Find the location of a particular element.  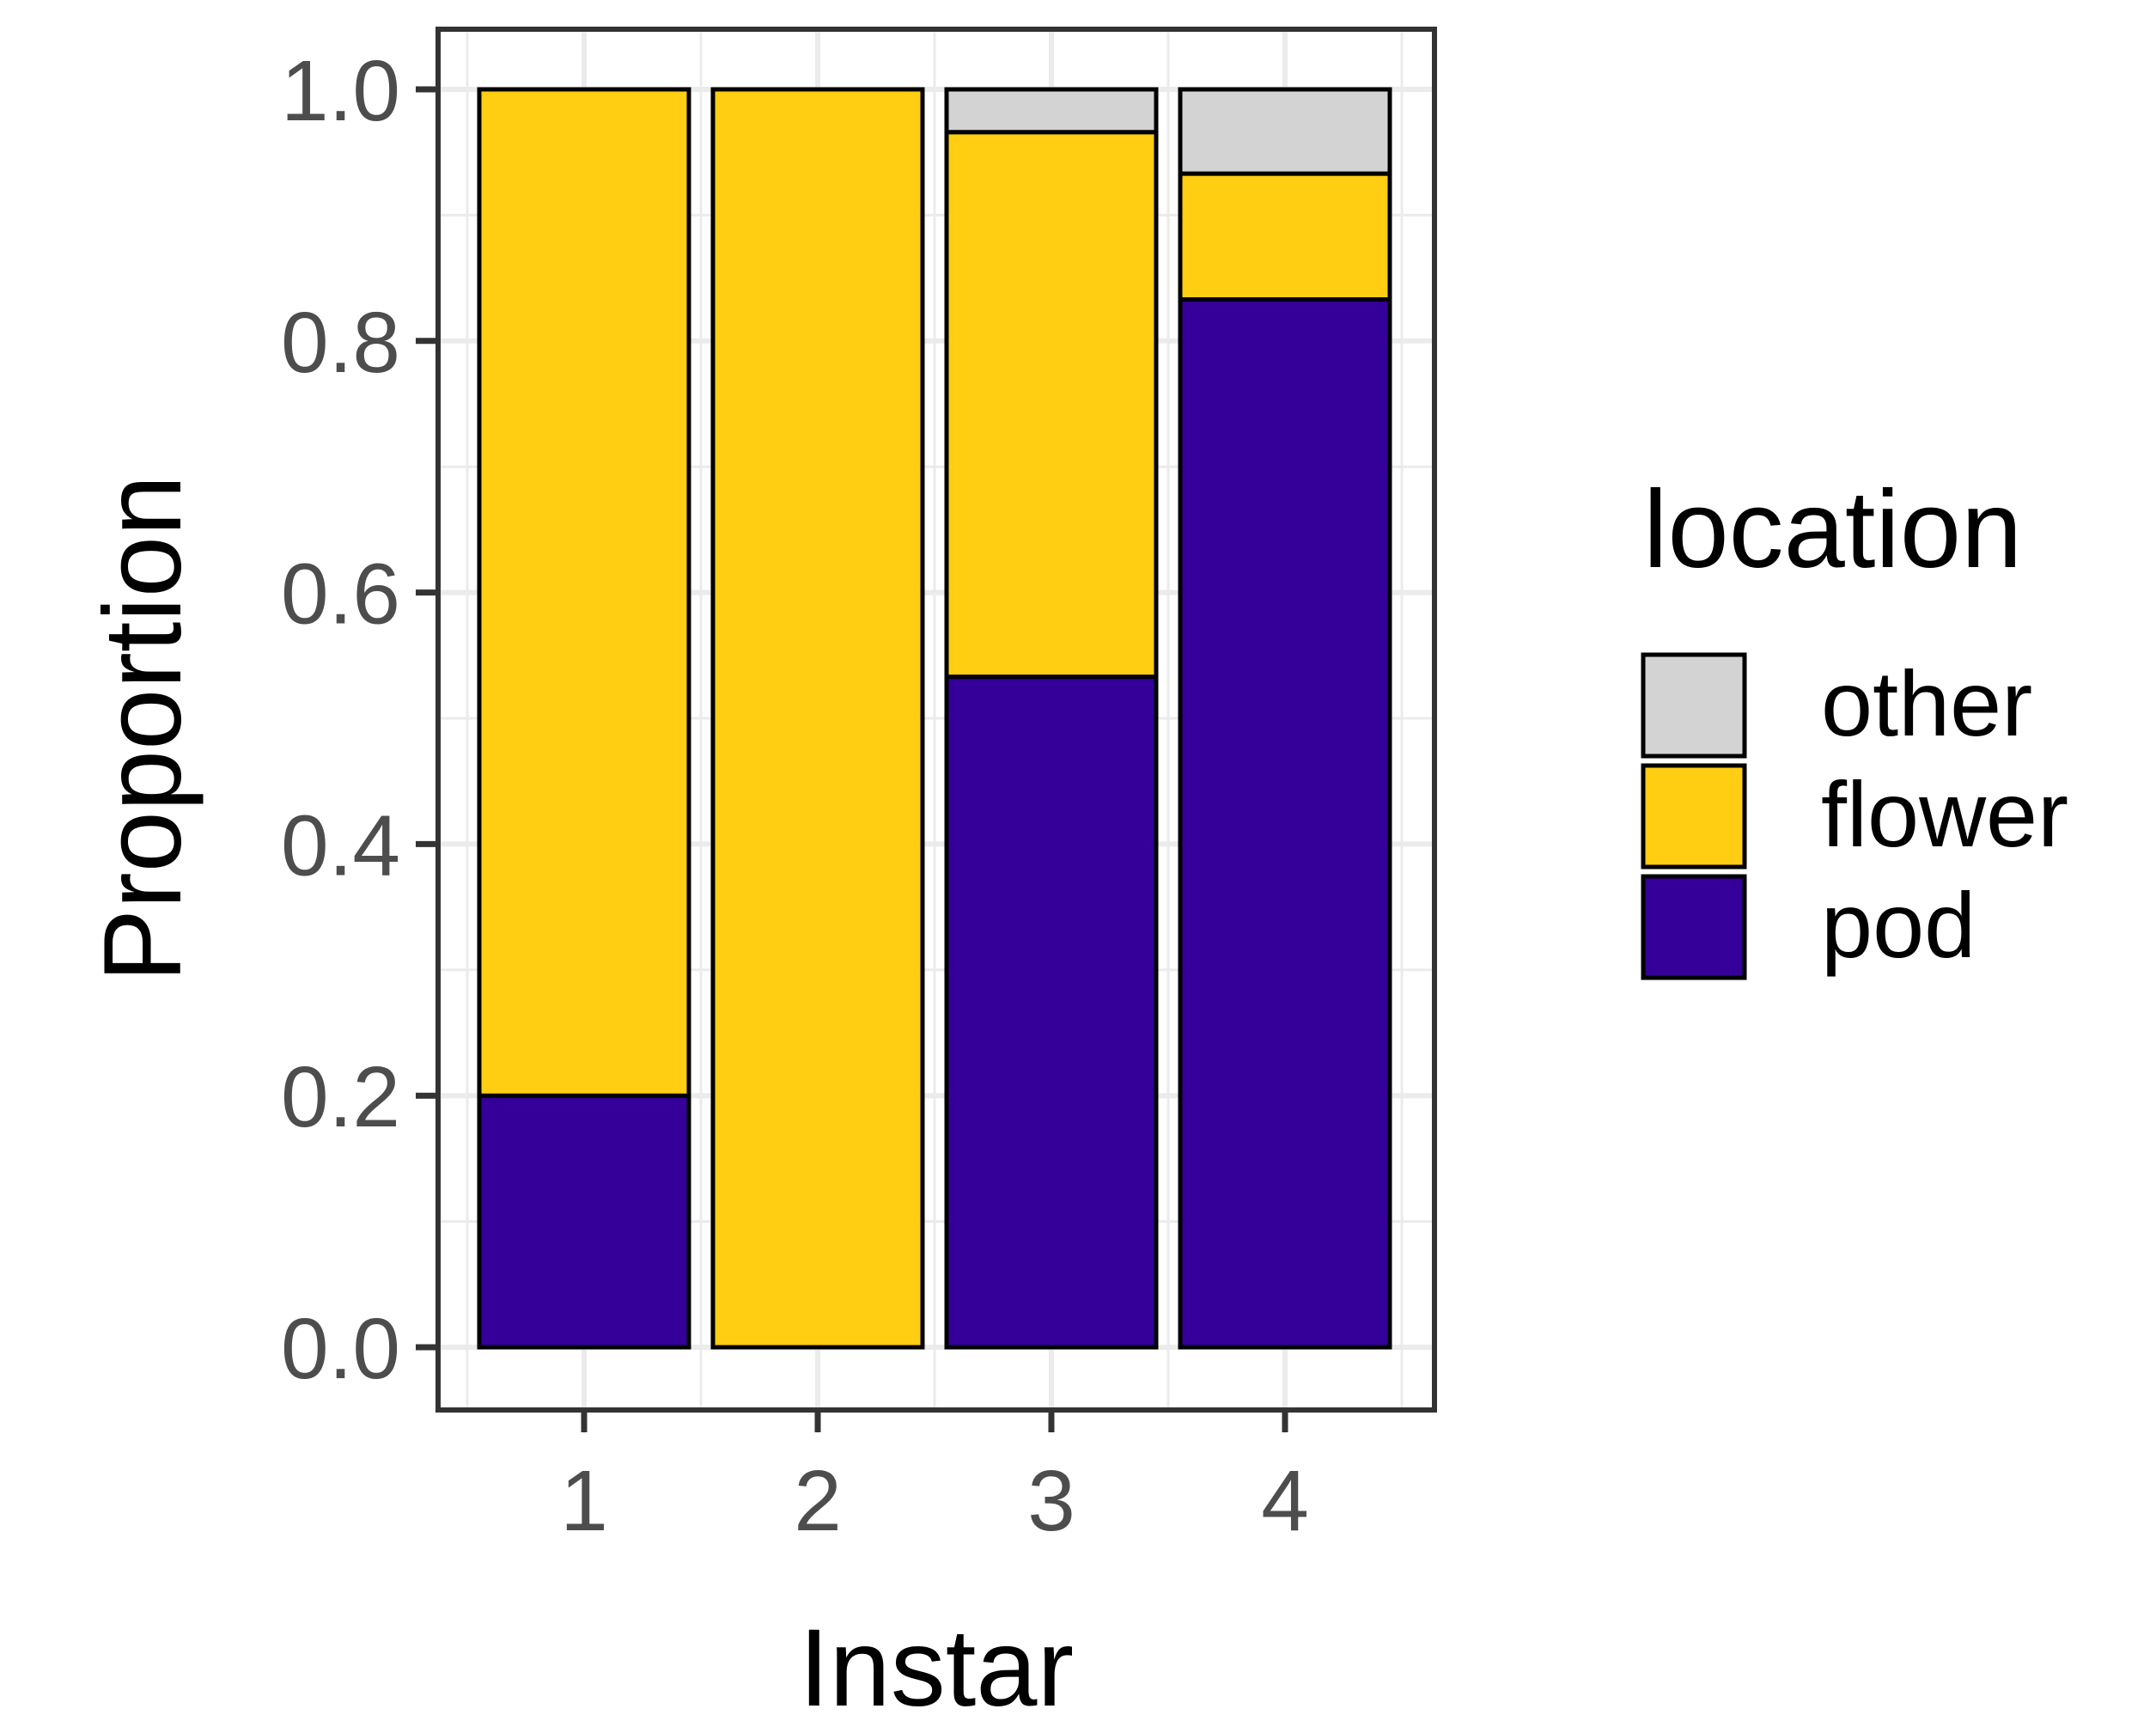

legend-key-other is located at coordinates (1694, 705).